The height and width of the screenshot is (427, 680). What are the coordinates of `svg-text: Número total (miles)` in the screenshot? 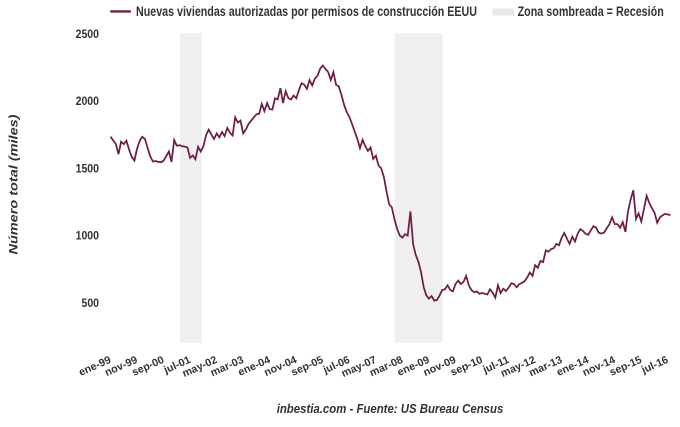 It's located at (14, 184).